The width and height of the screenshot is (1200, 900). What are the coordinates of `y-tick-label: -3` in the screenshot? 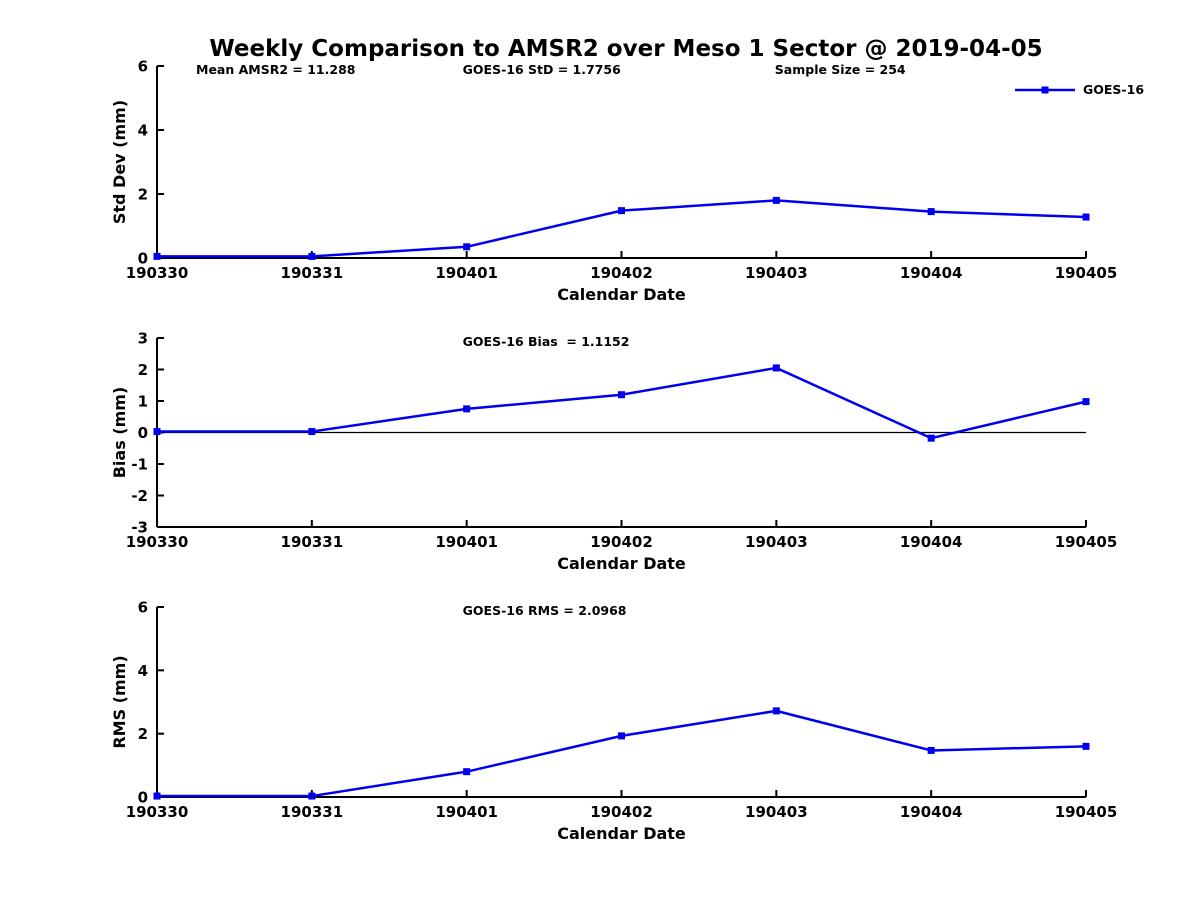 It's located at (139, 528).